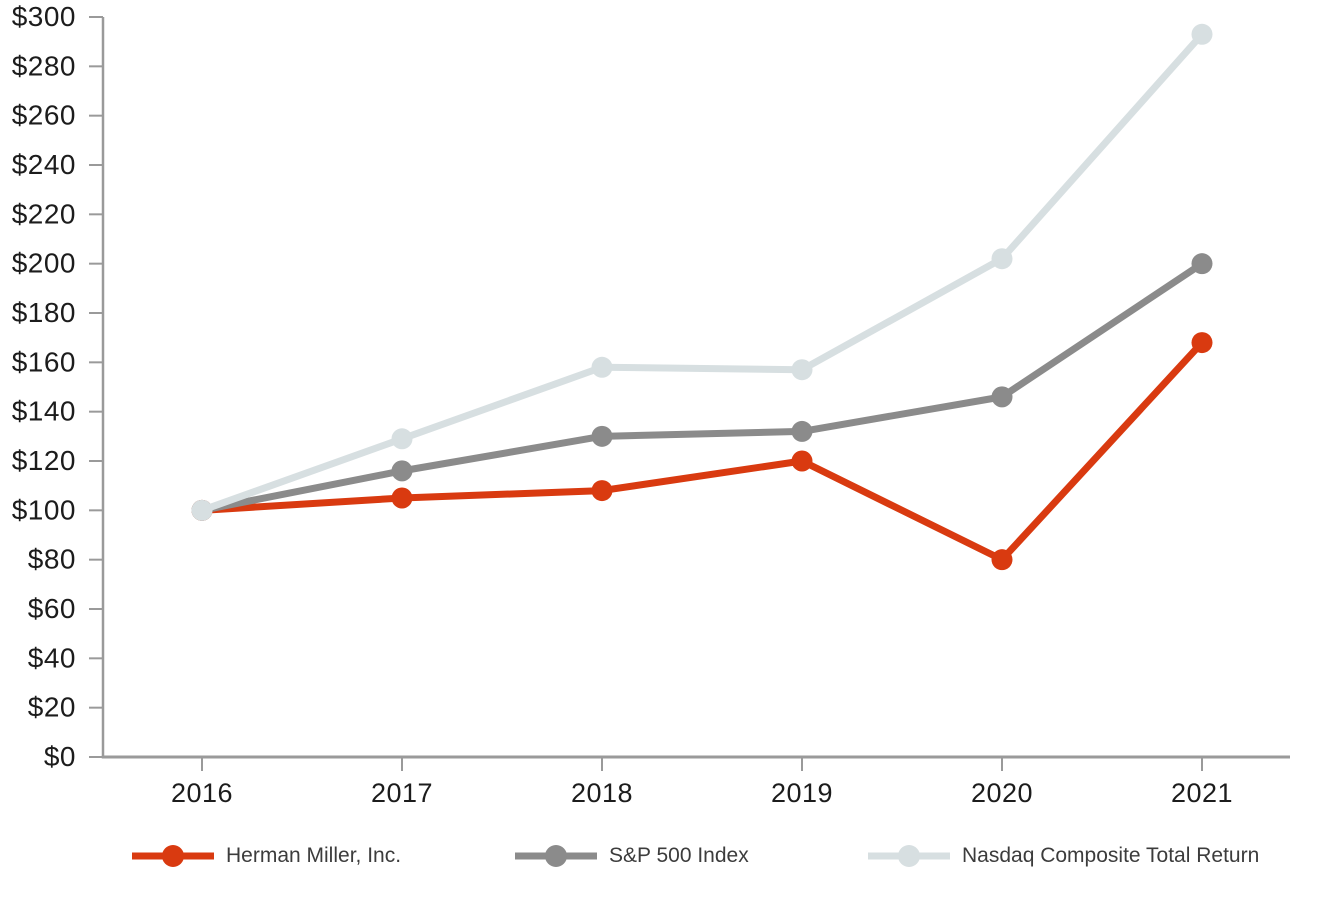 Image resolution: width=1322 pixels, height=900 pixels. Describe the element at coordinates (1202, 343) in the screenshot. I see `data-point-herman-miller-inc-2021` at that location.